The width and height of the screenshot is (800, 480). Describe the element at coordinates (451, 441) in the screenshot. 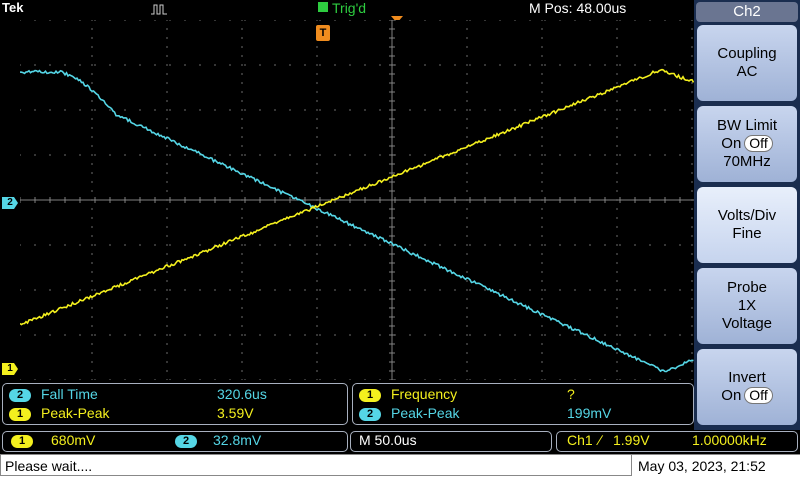

I see `timebase-readout: M 50.0us` at that location.